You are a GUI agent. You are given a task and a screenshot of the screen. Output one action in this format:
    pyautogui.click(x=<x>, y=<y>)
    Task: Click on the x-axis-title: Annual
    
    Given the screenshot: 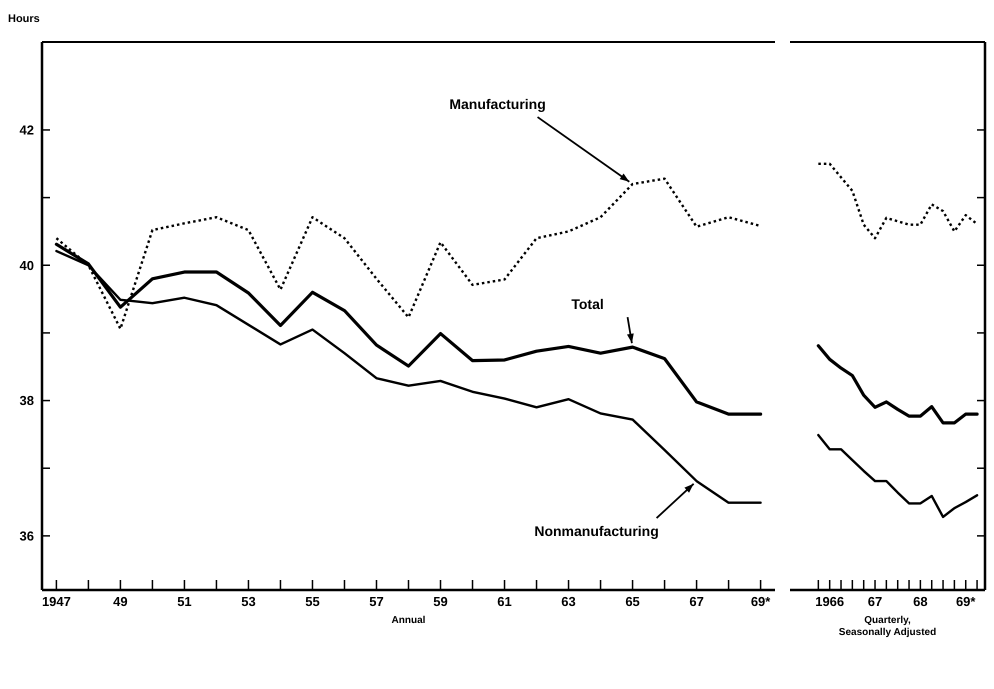 What is the action you would take?
    pyautogui.click(x=409, y=620)
    